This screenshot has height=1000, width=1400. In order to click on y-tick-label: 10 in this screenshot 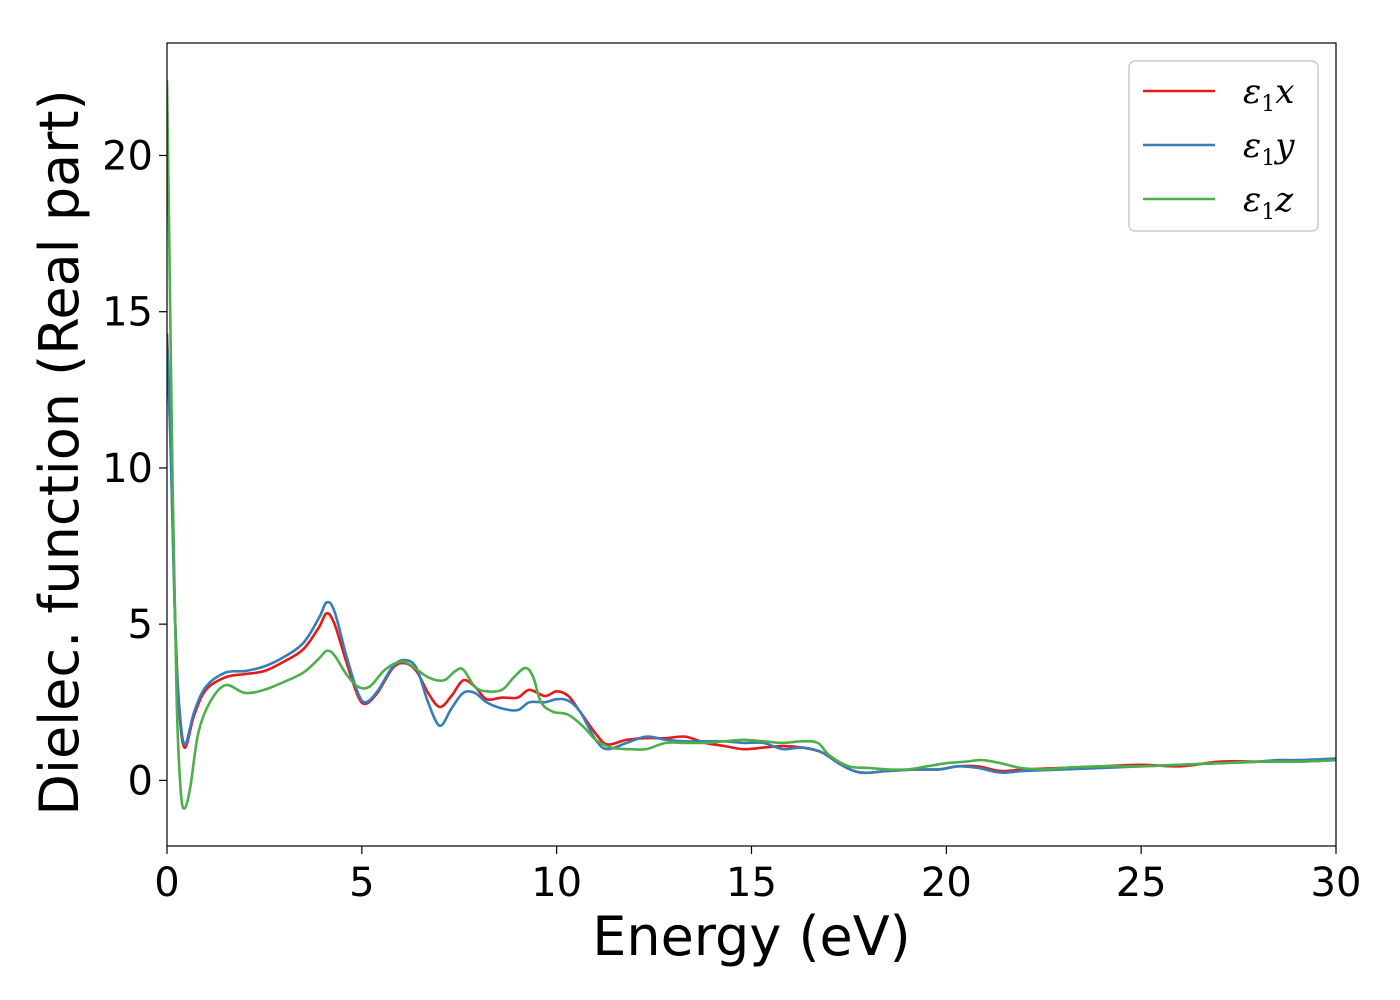, I will do `click(127, 469)`.